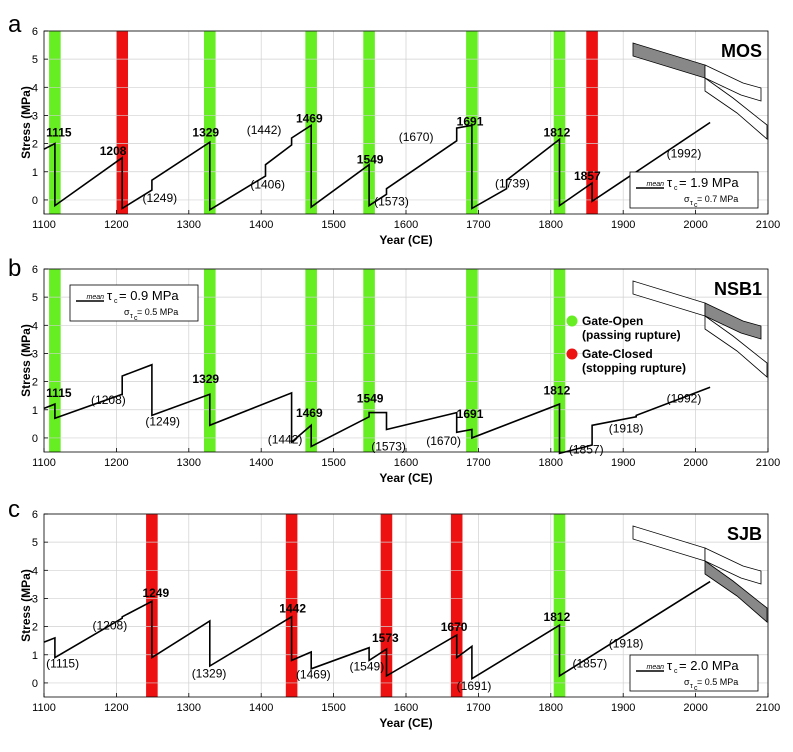 The image size is (793, 752). What do you see at coordinates (744, 534) in the screenshot?
I see `site-name-label: SJB` at bounding box center [744, 534].